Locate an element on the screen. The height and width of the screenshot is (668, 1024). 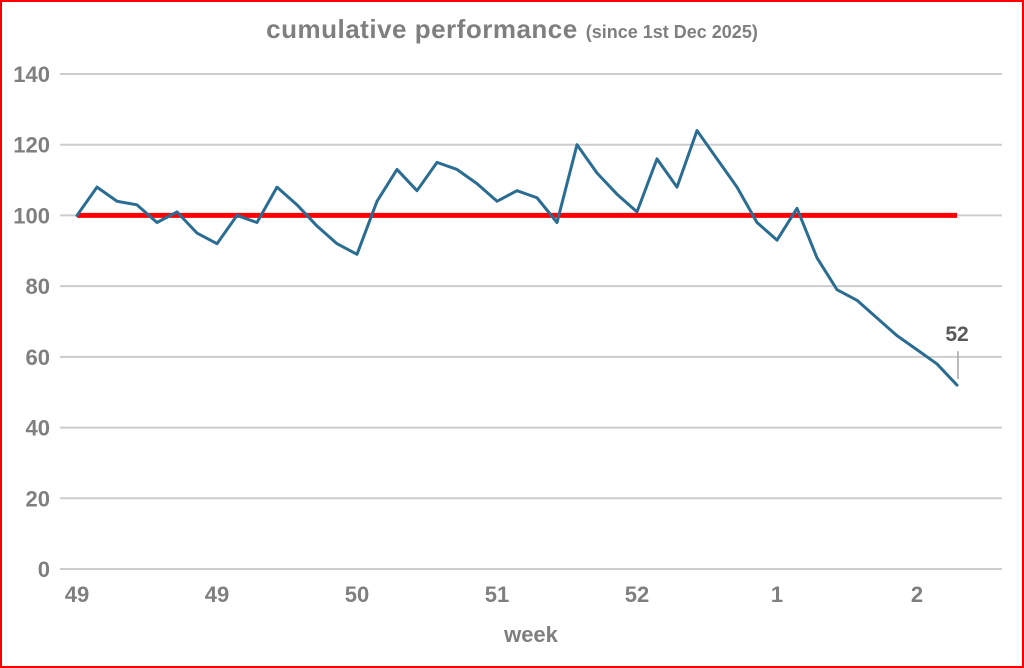
y-tick-label: 0 is located at coordinates (44, 569).